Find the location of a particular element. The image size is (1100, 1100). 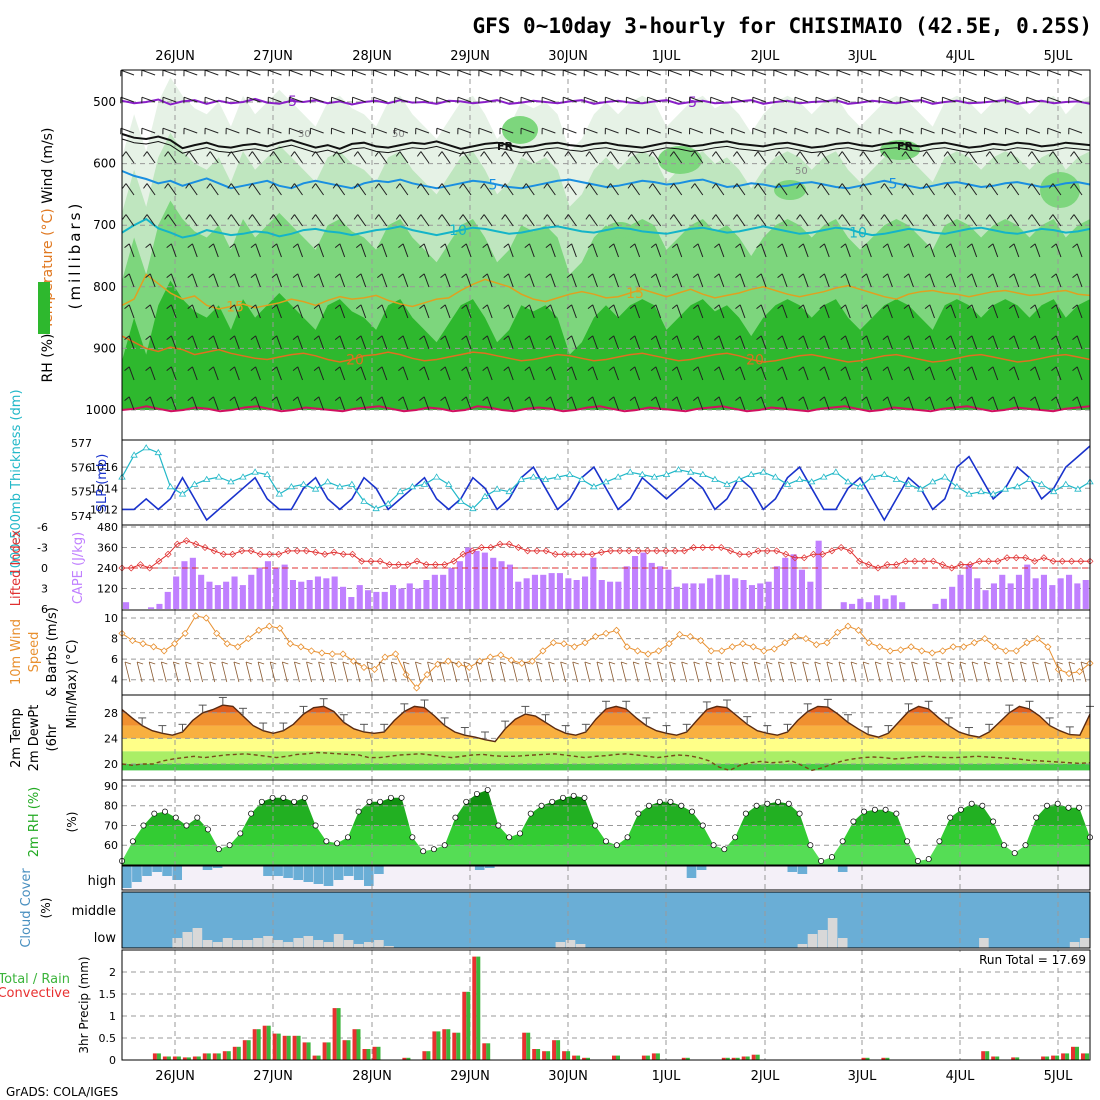

day-label-top: 5JUL is located at coordinates (1059, 56).